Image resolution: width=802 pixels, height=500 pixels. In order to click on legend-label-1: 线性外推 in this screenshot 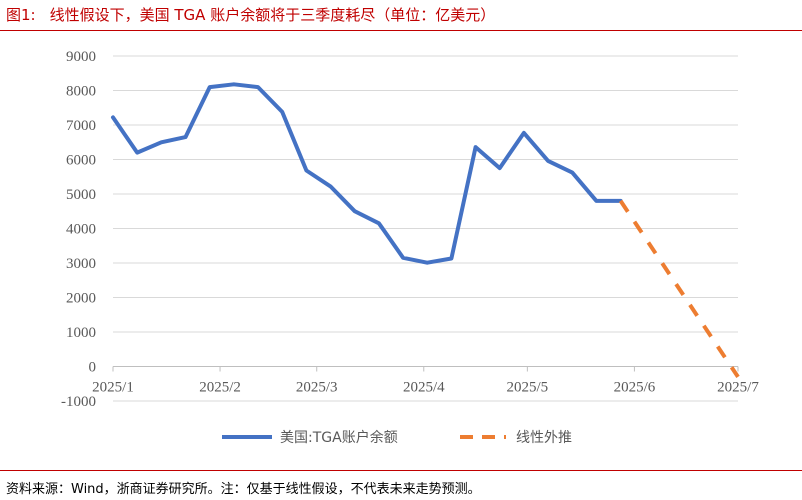, I will do `click(544, 438)`.